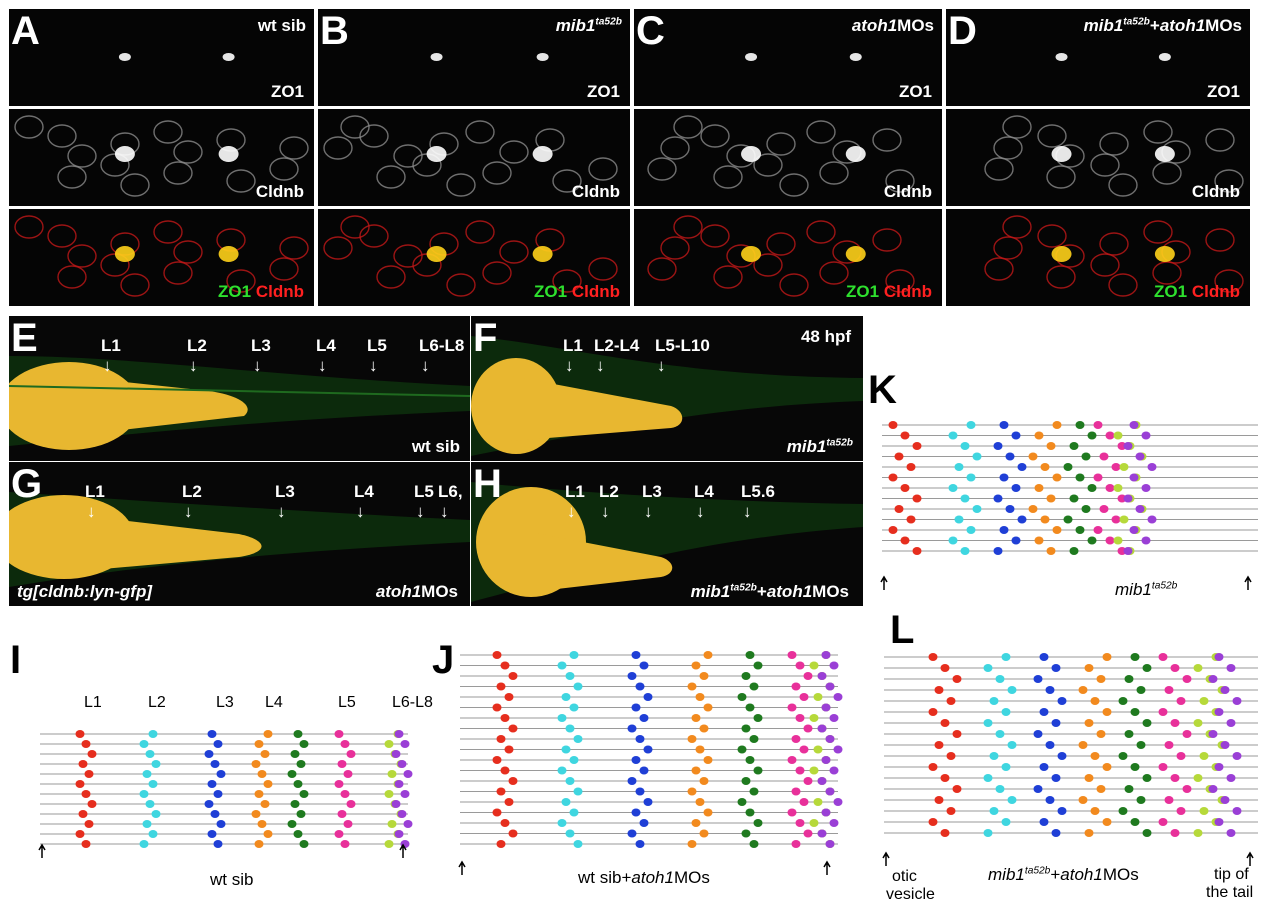  I want to click on lane-label-g-5: L5, so click(424, 491).